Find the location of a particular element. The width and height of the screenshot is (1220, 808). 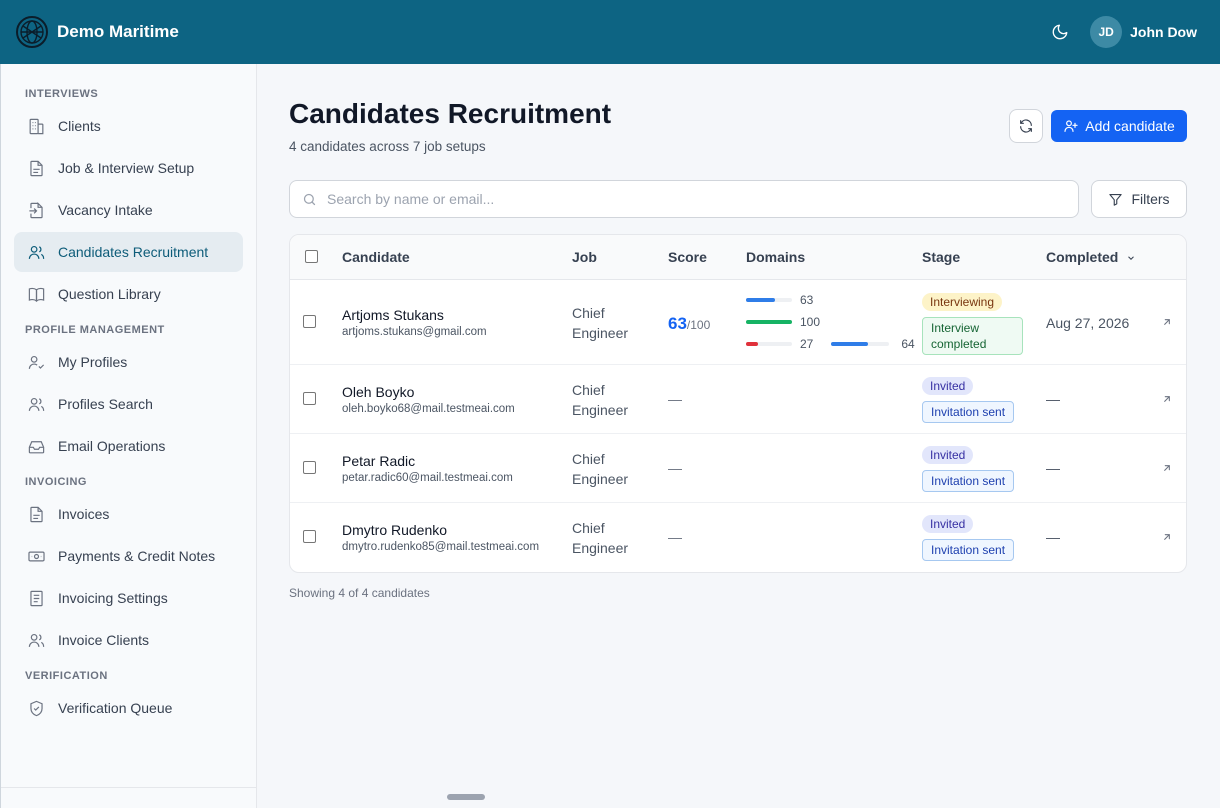

domain-value: 100 is located at coordinates (810, 322).